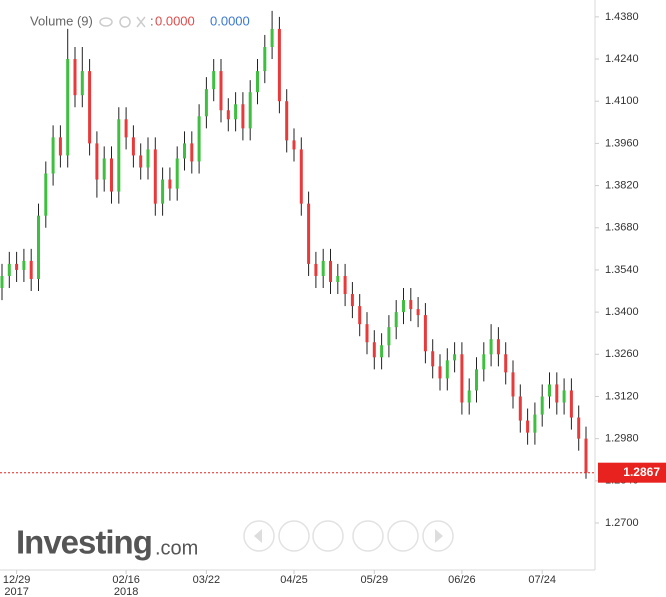  What do you see at coordinates (622, 439) in the screenshot?
I see `y-tick-label: 1.2980` at bounding box center [622, 439].